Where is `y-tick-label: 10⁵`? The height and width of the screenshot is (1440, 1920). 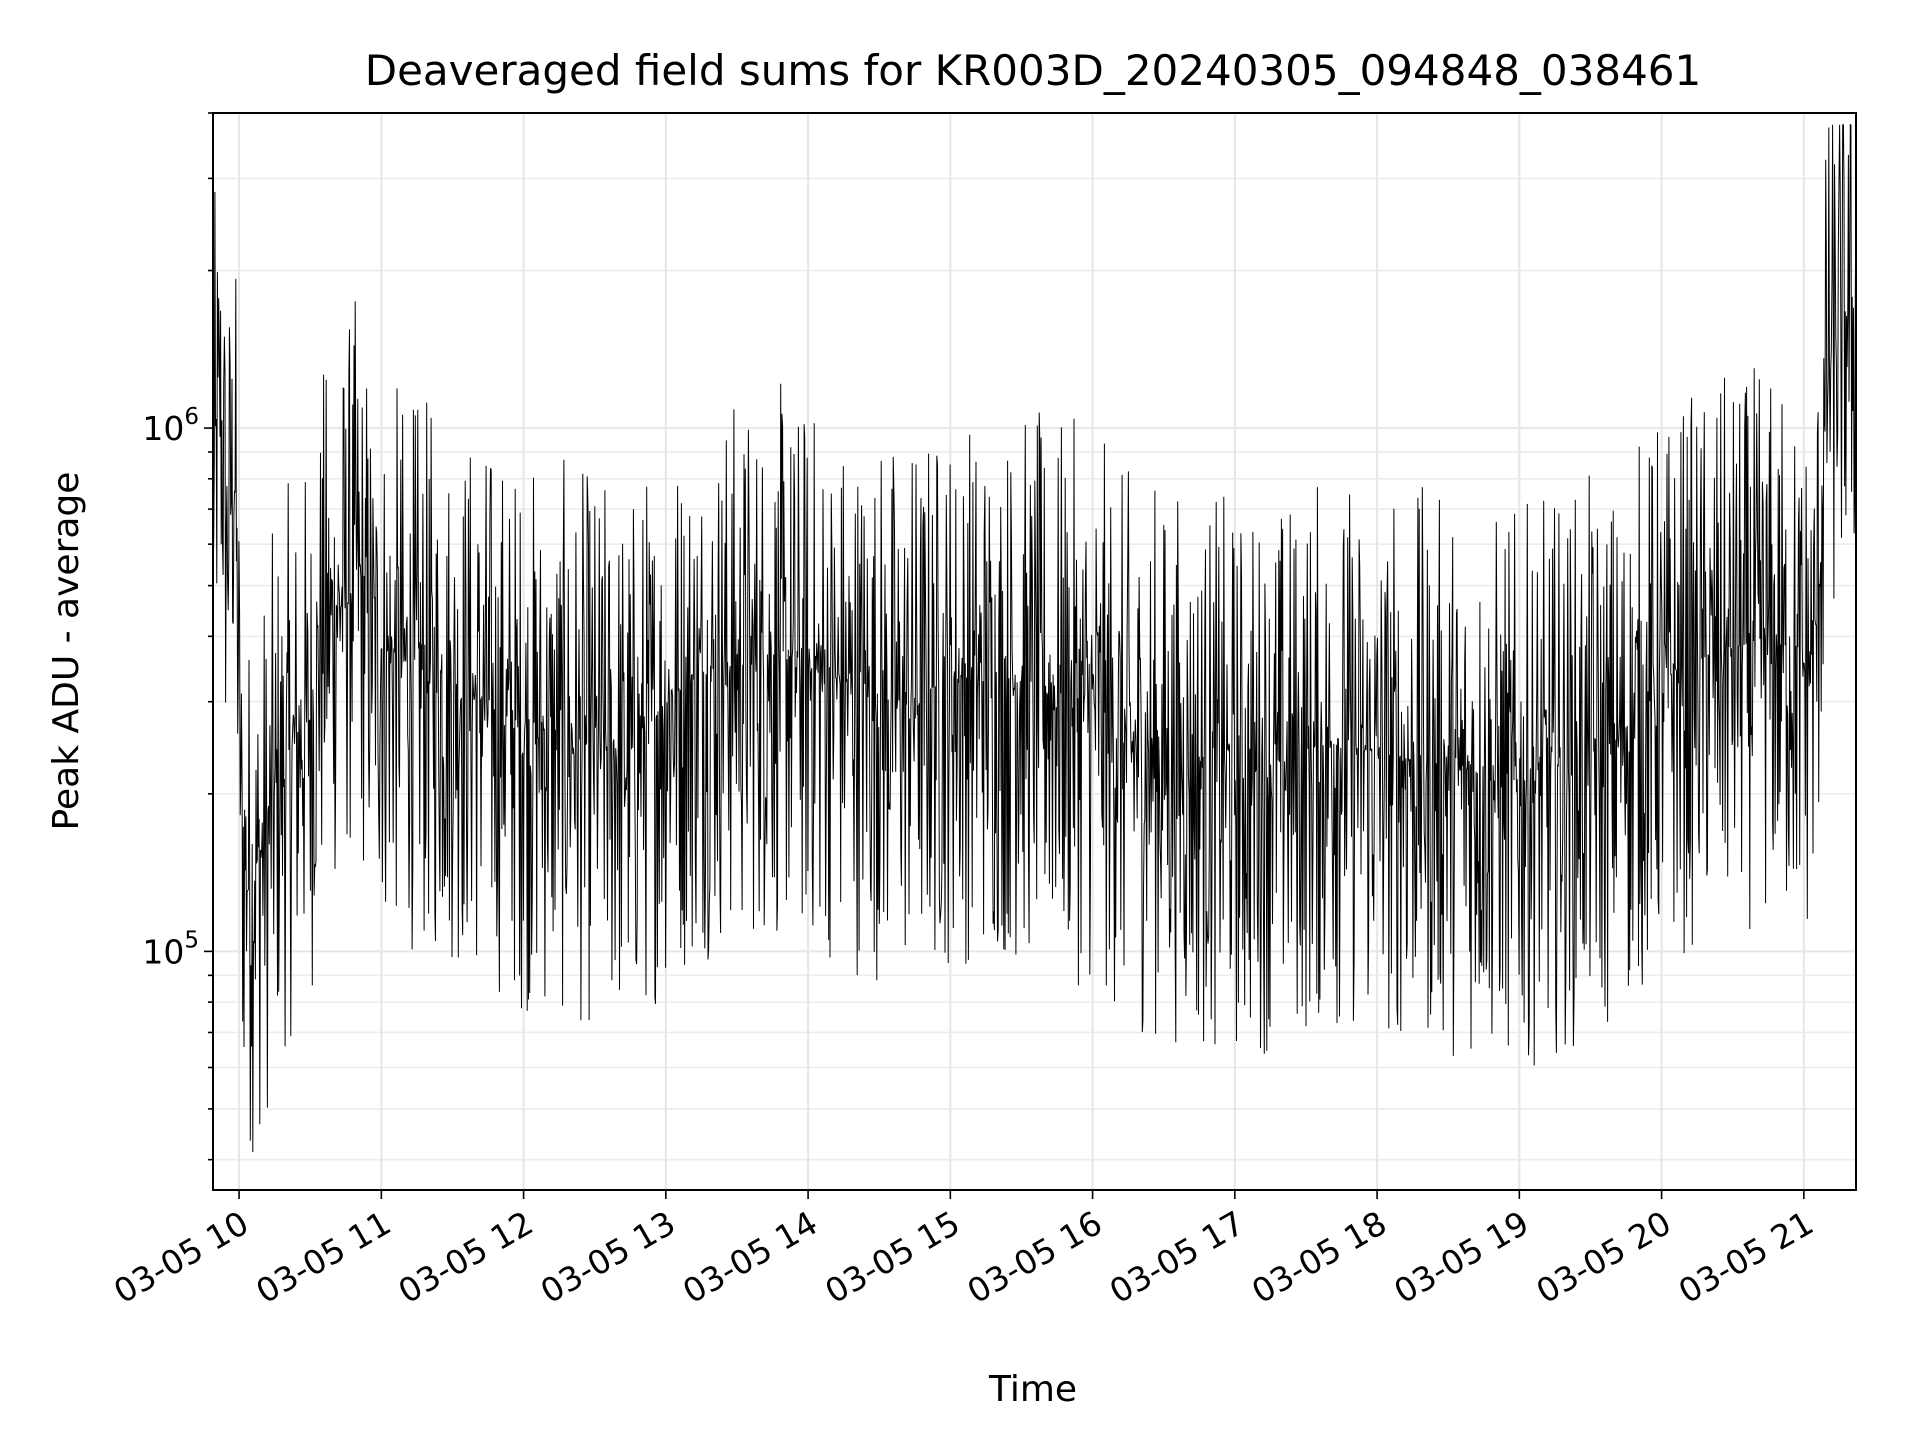
y-tick-label: 10⁵ is located at coordinates (170, 949).